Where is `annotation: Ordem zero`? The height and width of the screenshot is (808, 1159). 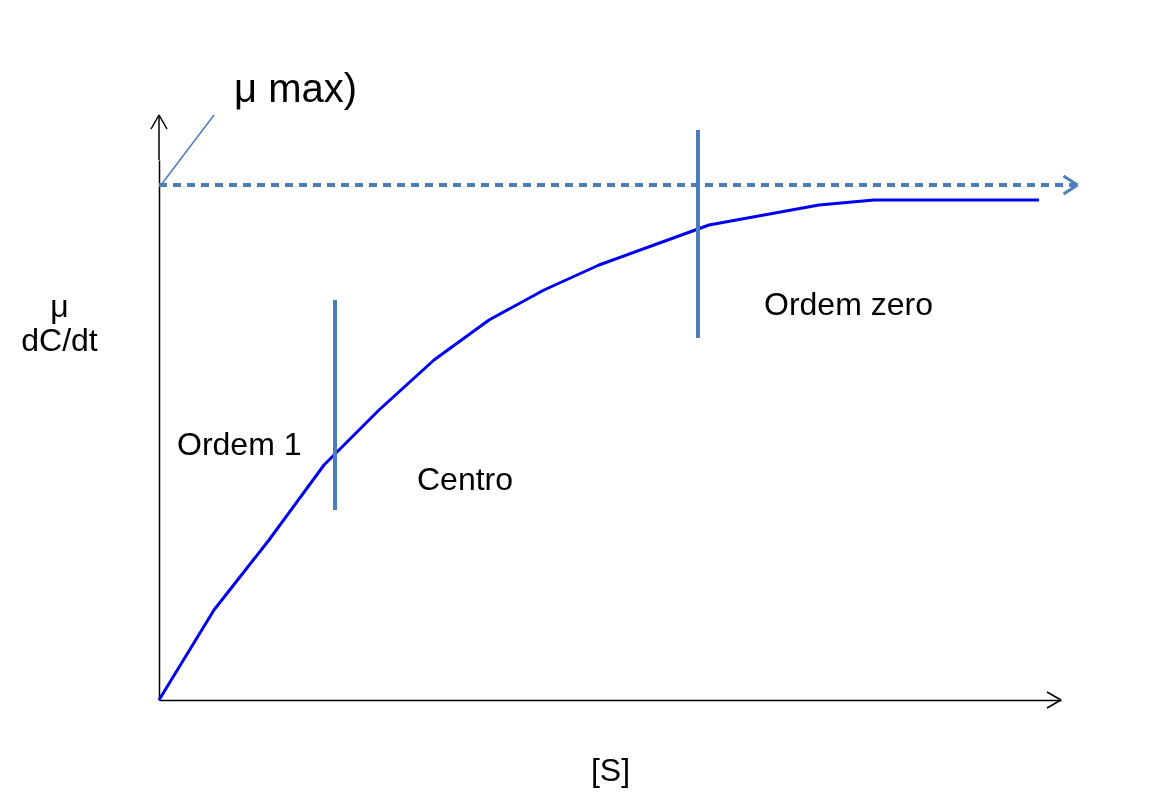
annotation: Ordem zero is located at coordinates (848, 304).